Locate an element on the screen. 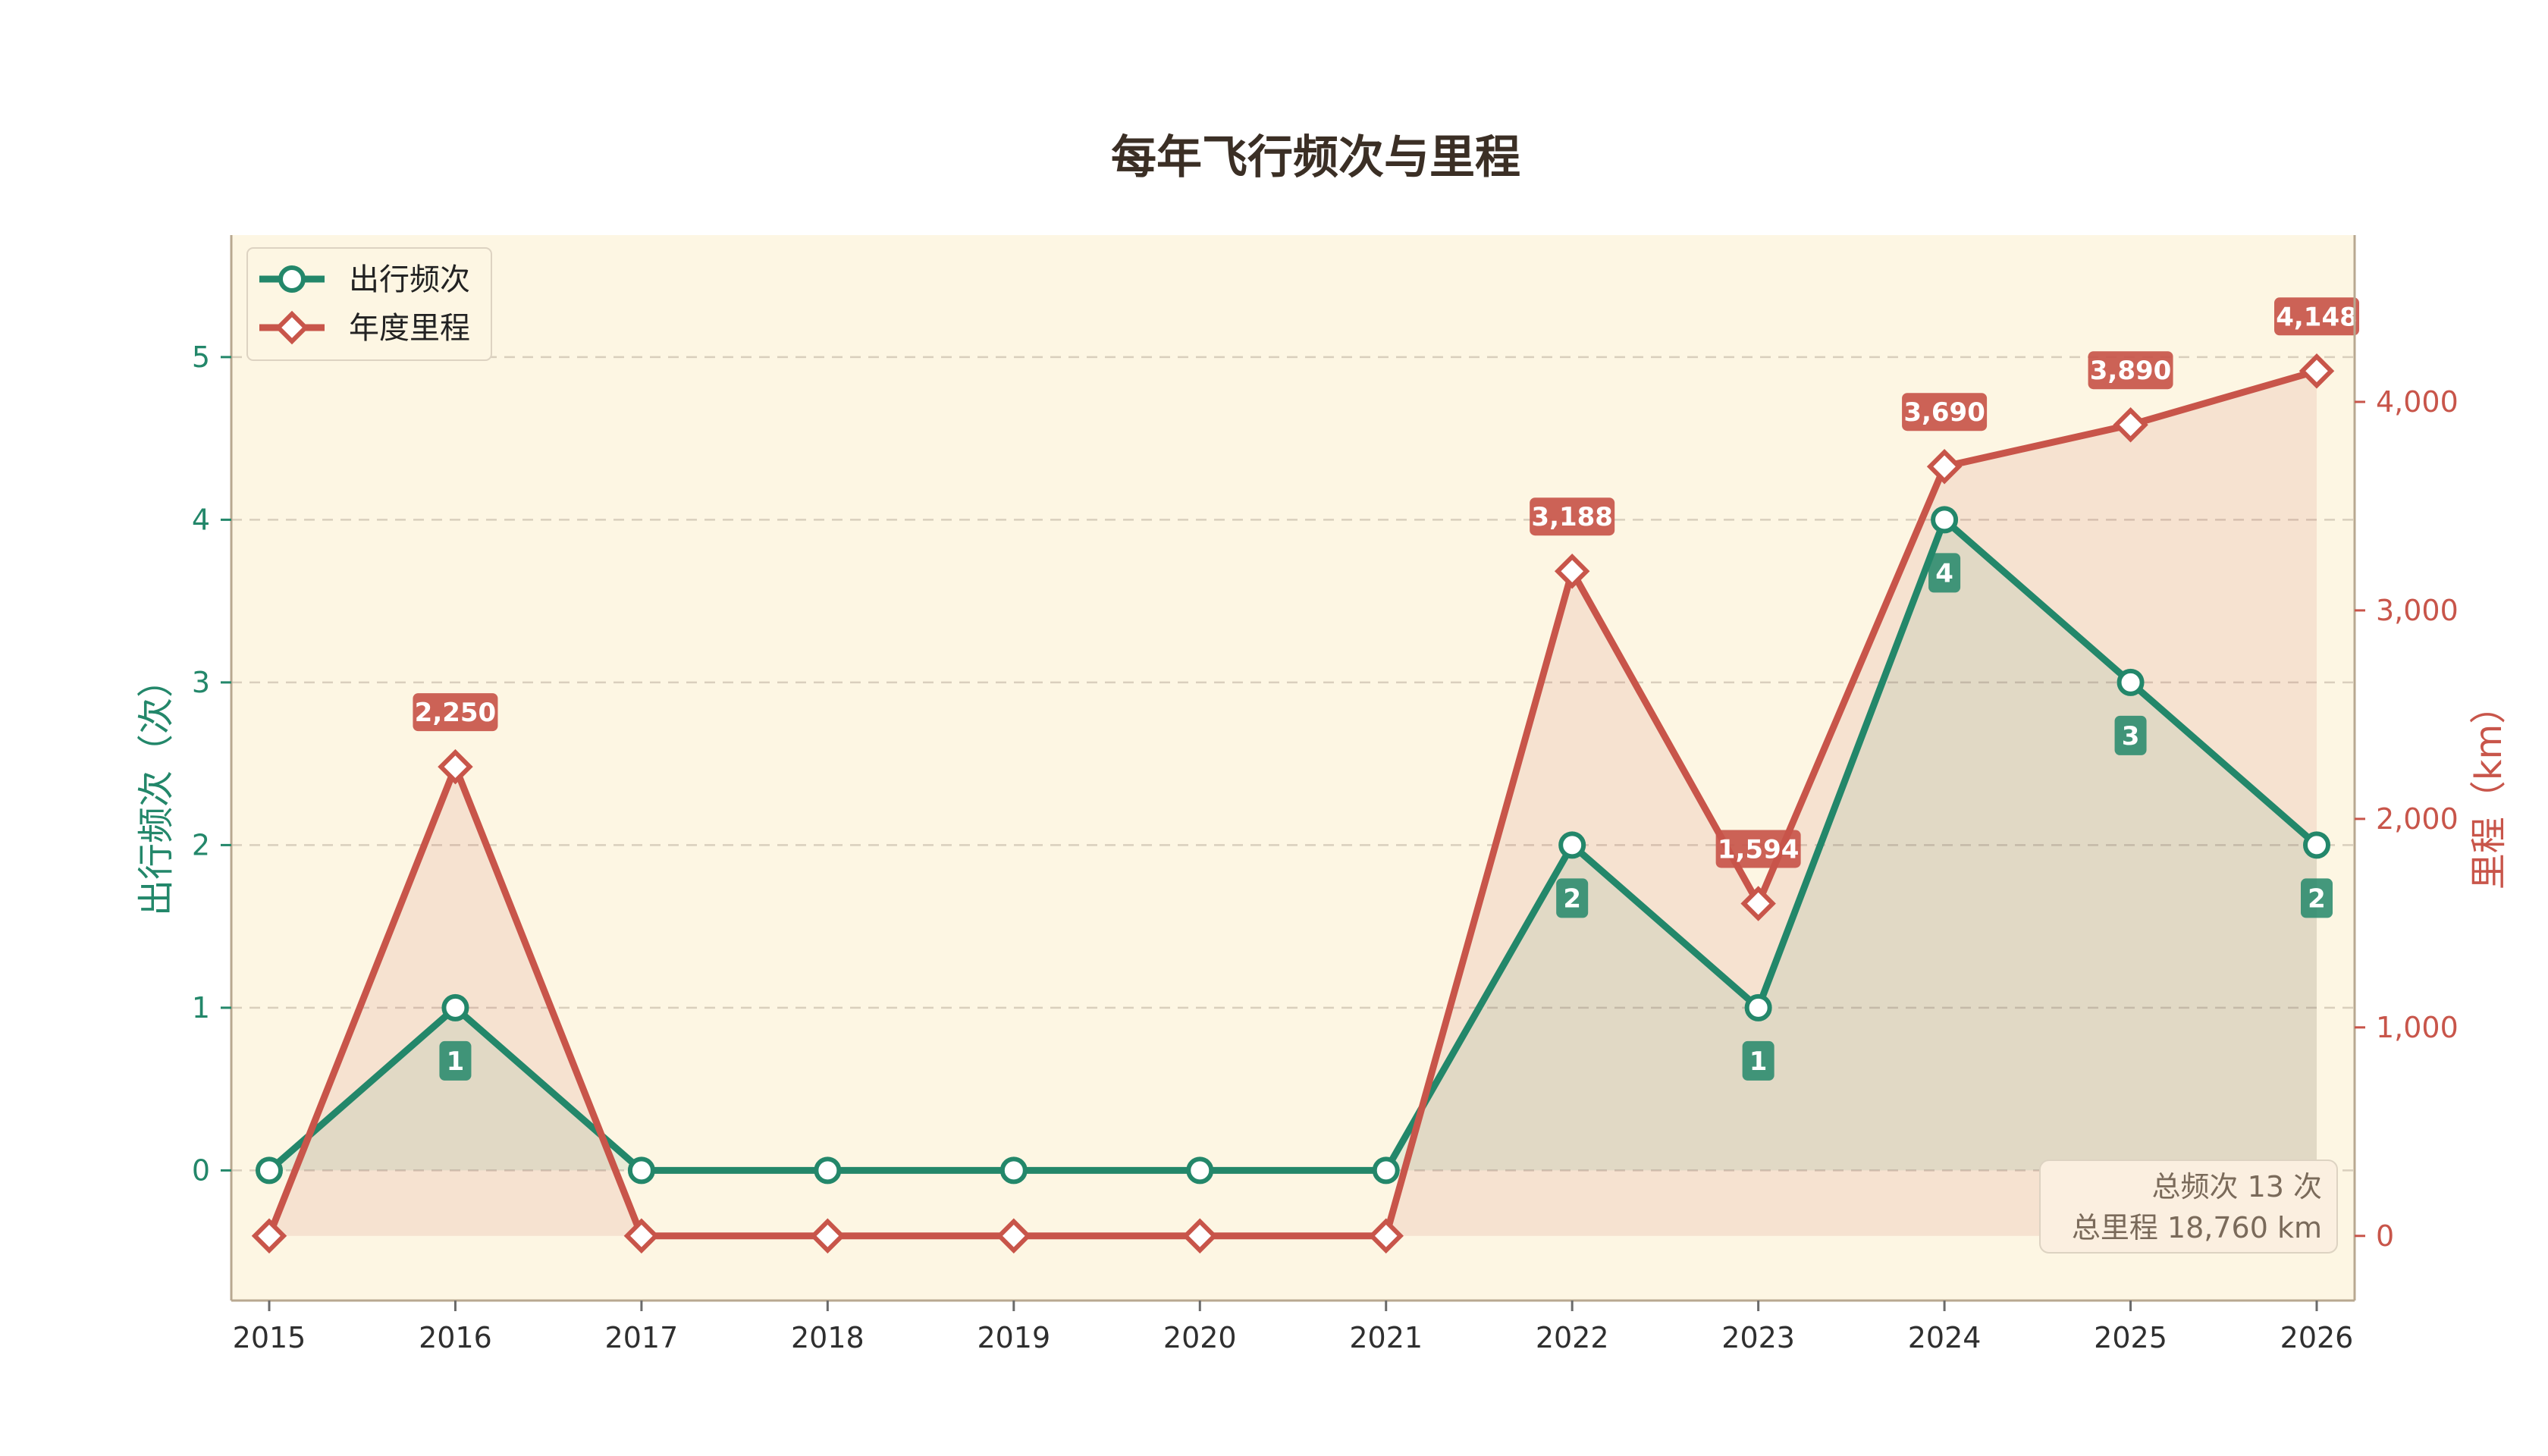 The image size is (2548, 1456). legend-freq-marker is located at coordinates (292, 279).